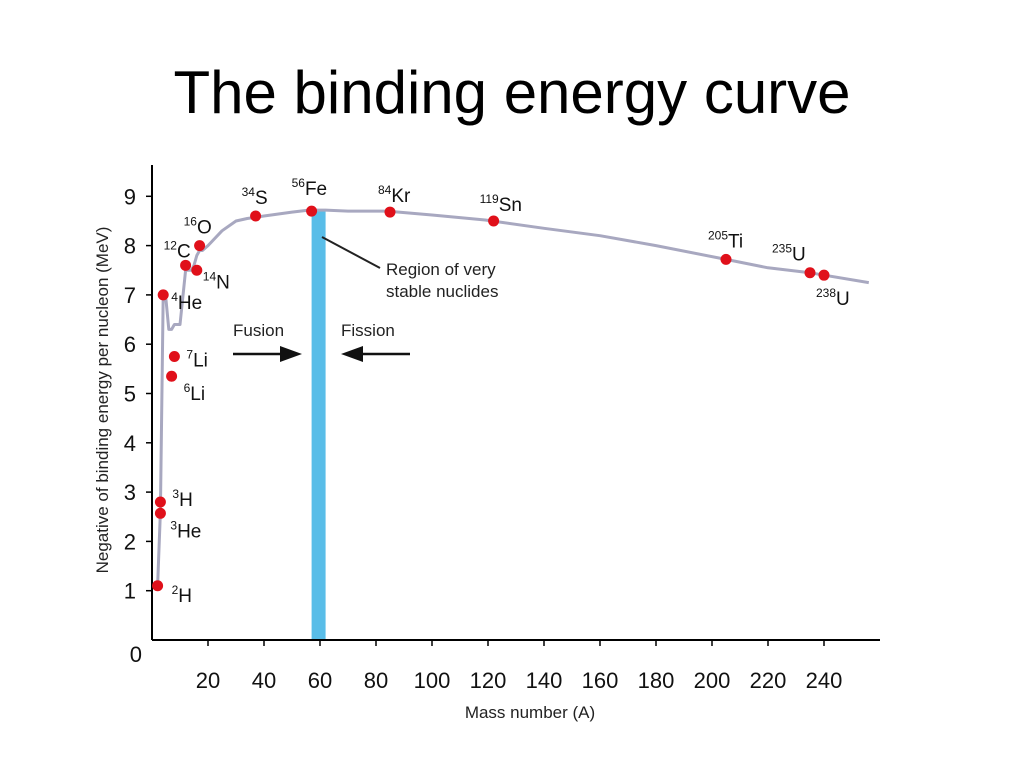 The height and width of the screenshot is (768, 1024). What do you see at coordinates (130, 295) in the screenshot?
I see `y-tick-label: 7` at bounding box center [130, 295].